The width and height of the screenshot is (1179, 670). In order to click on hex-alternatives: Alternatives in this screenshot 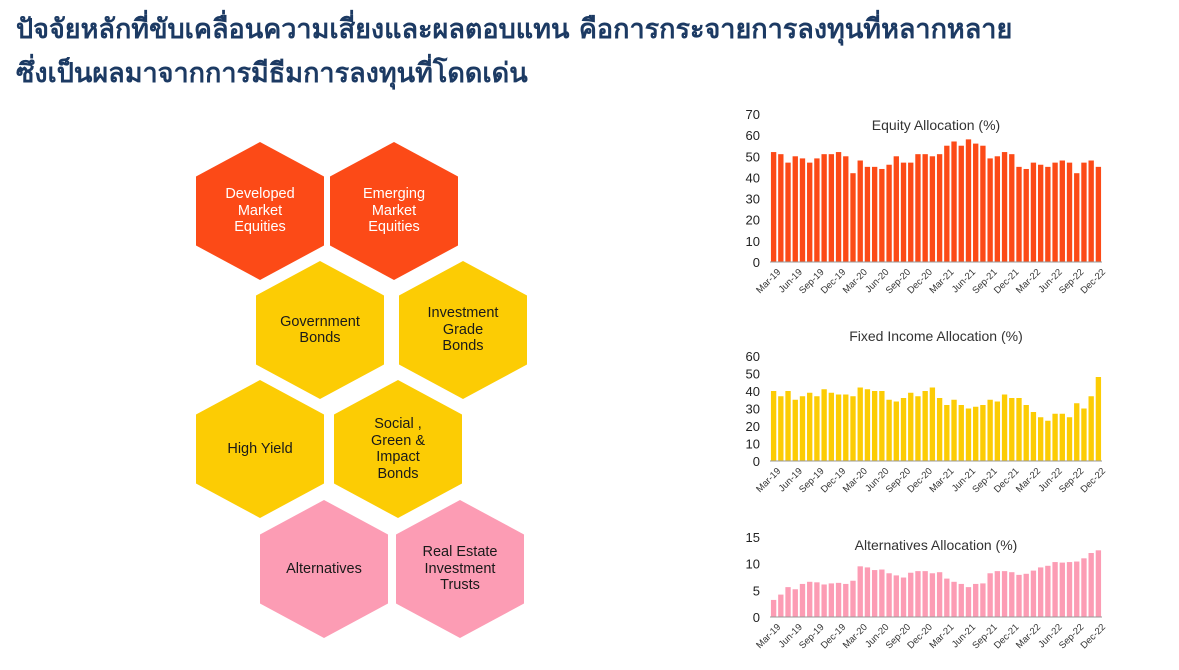, I will do `click(324, 569)`.